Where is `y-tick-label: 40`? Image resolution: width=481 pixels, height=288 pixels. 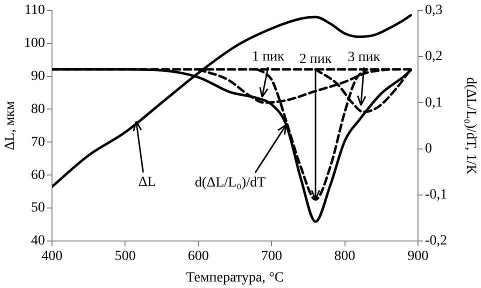 y-tick-label: 40 is located at coordinates (38, 241).